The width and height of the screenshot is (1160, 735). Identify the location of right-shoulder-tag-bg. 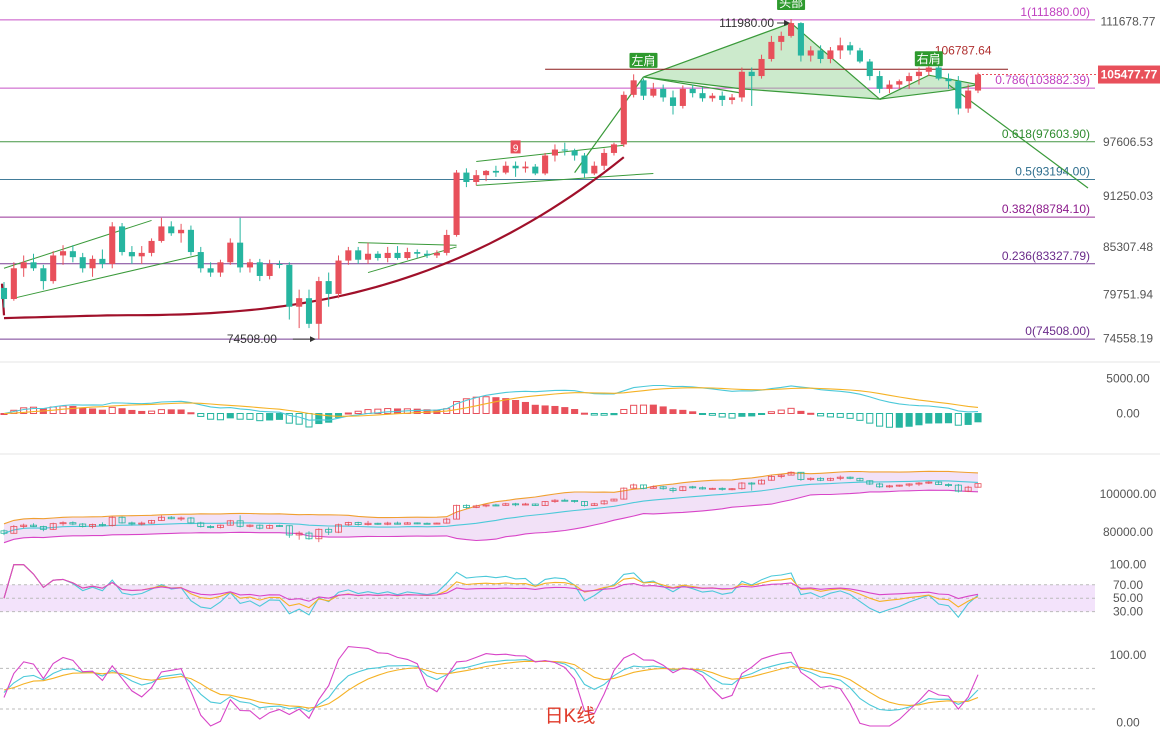
(928, 59).